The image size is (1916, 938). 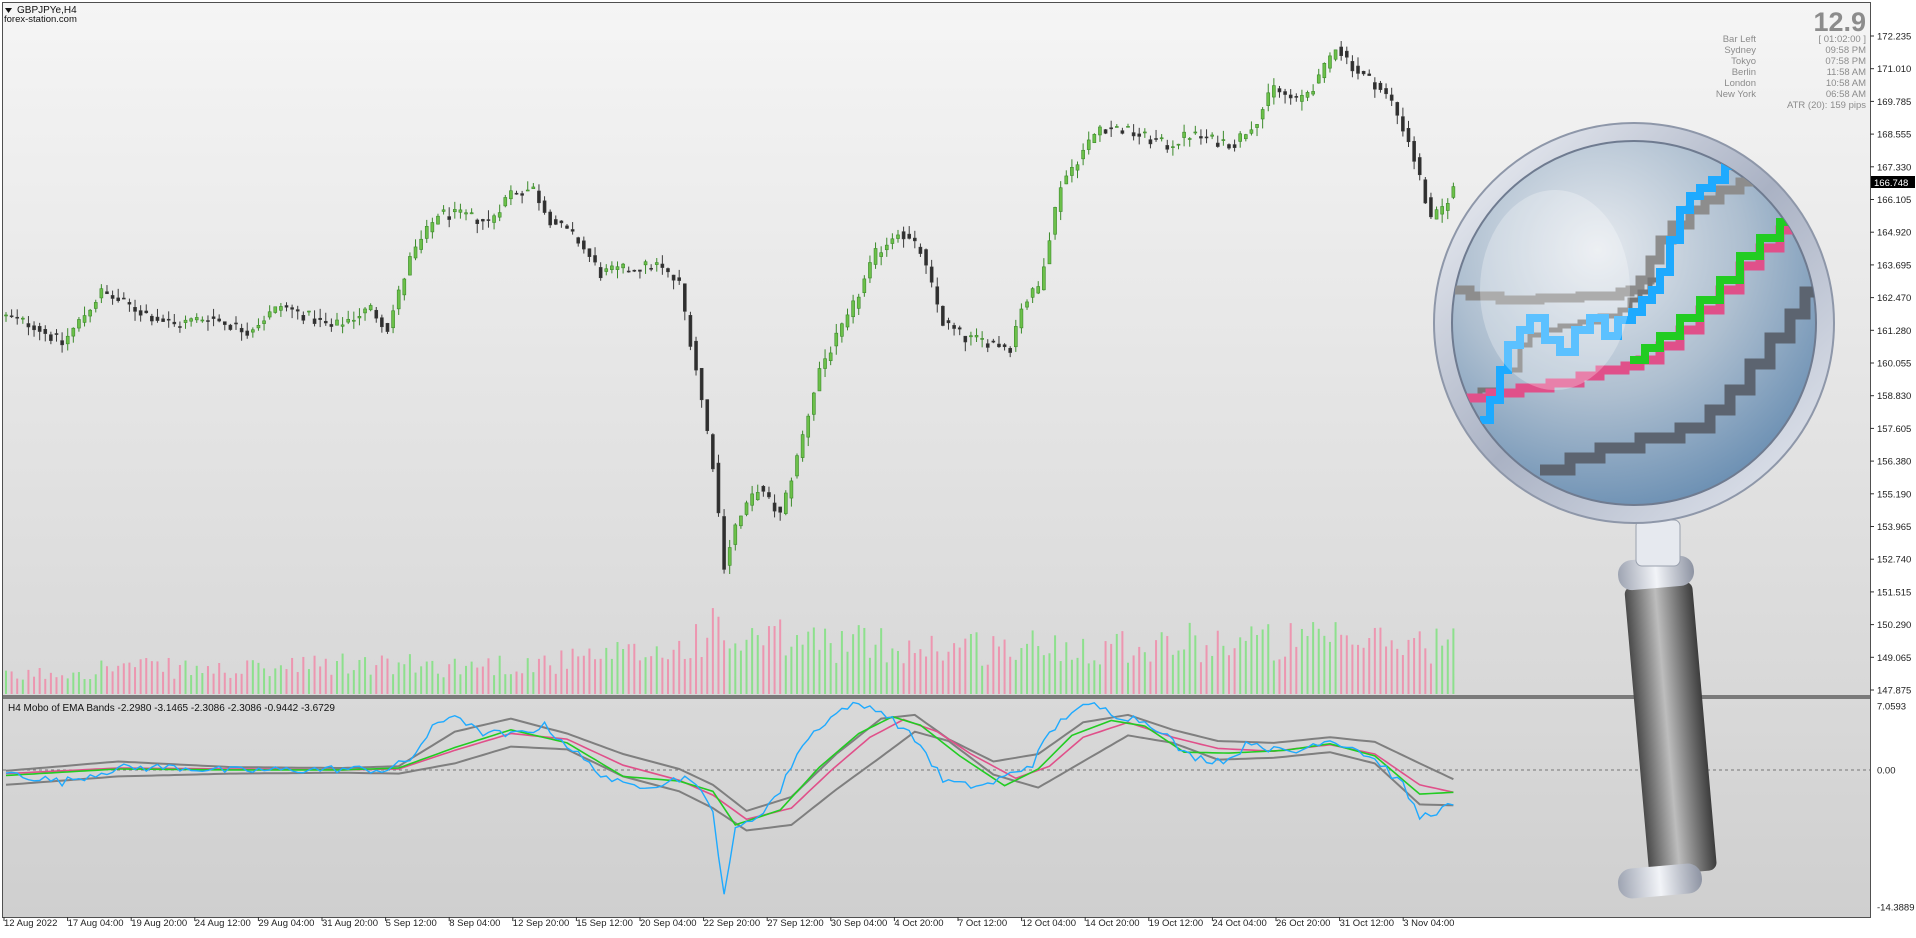 What do you see at coordinates (1112, 923) in the screenshot?
I see `time-tick-label: 14 Oct 20:00` at bounding box center [1112, 923].